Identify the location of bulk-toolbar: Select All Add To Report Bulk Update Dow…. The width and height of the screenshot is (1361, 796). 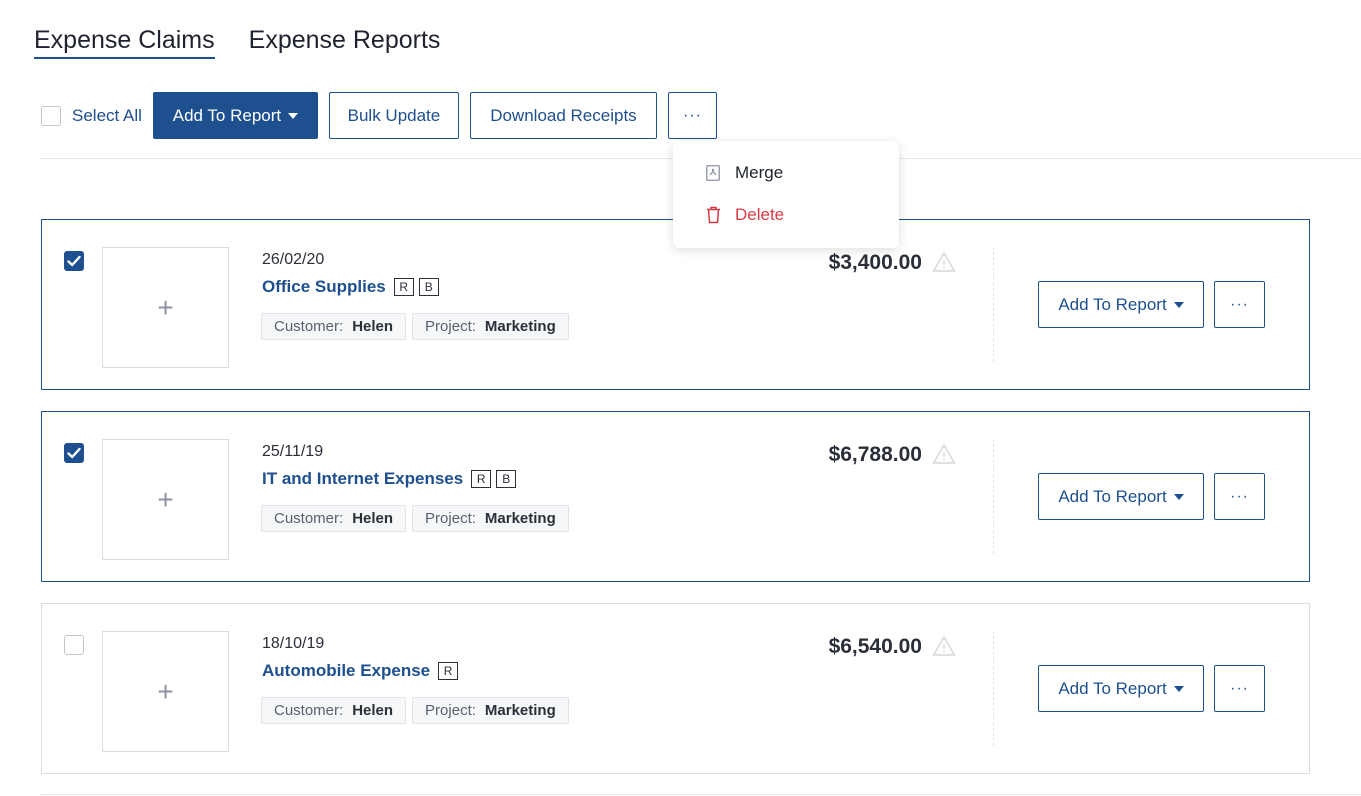
(379, 115).